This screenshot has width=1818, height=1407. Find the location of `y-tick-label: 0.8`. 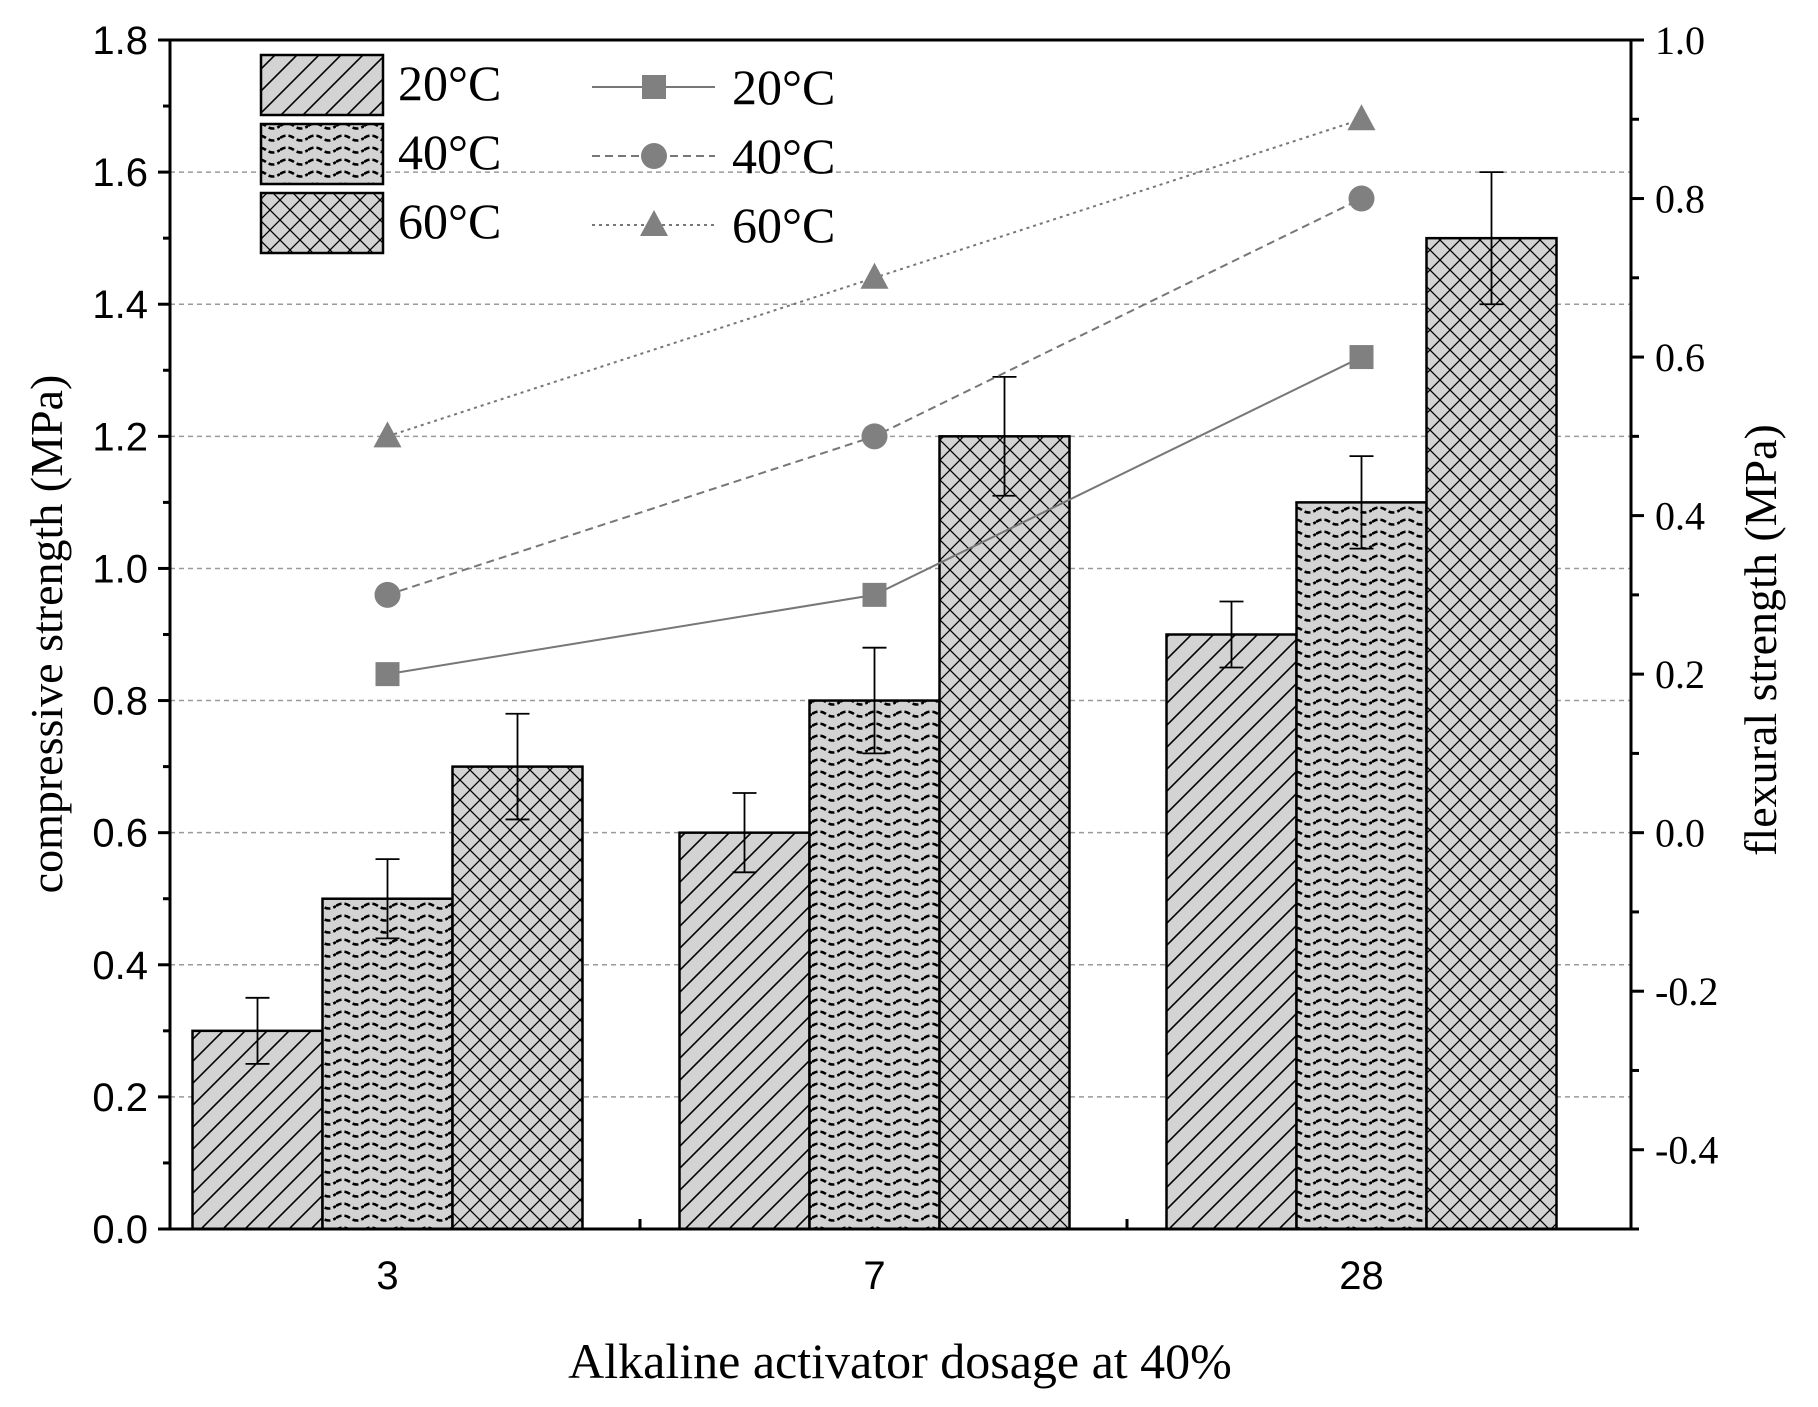

y-tick-label: 0.8 is located at coordinates (120, 702).